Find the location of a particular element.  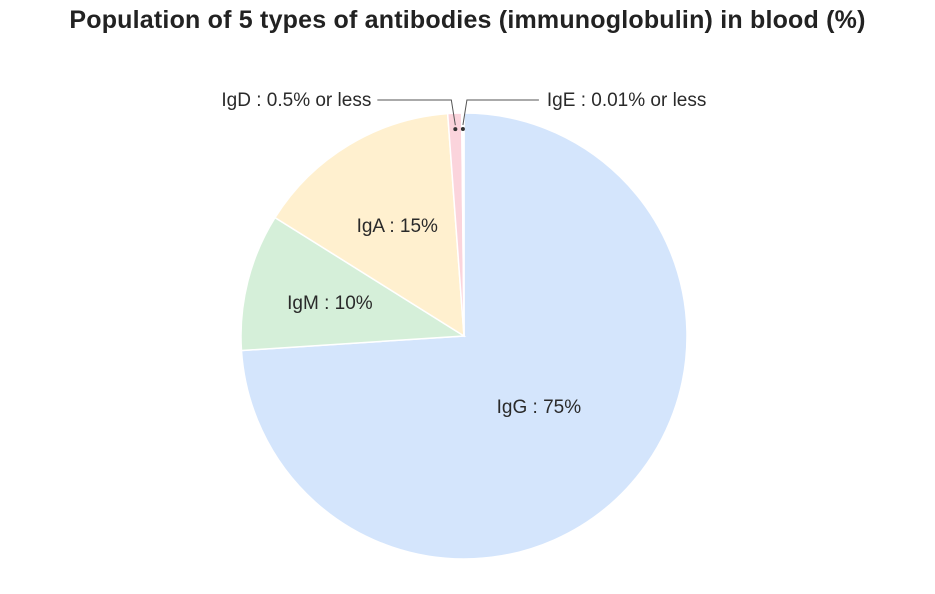

callout-lines is located at coordinates (458, 115).